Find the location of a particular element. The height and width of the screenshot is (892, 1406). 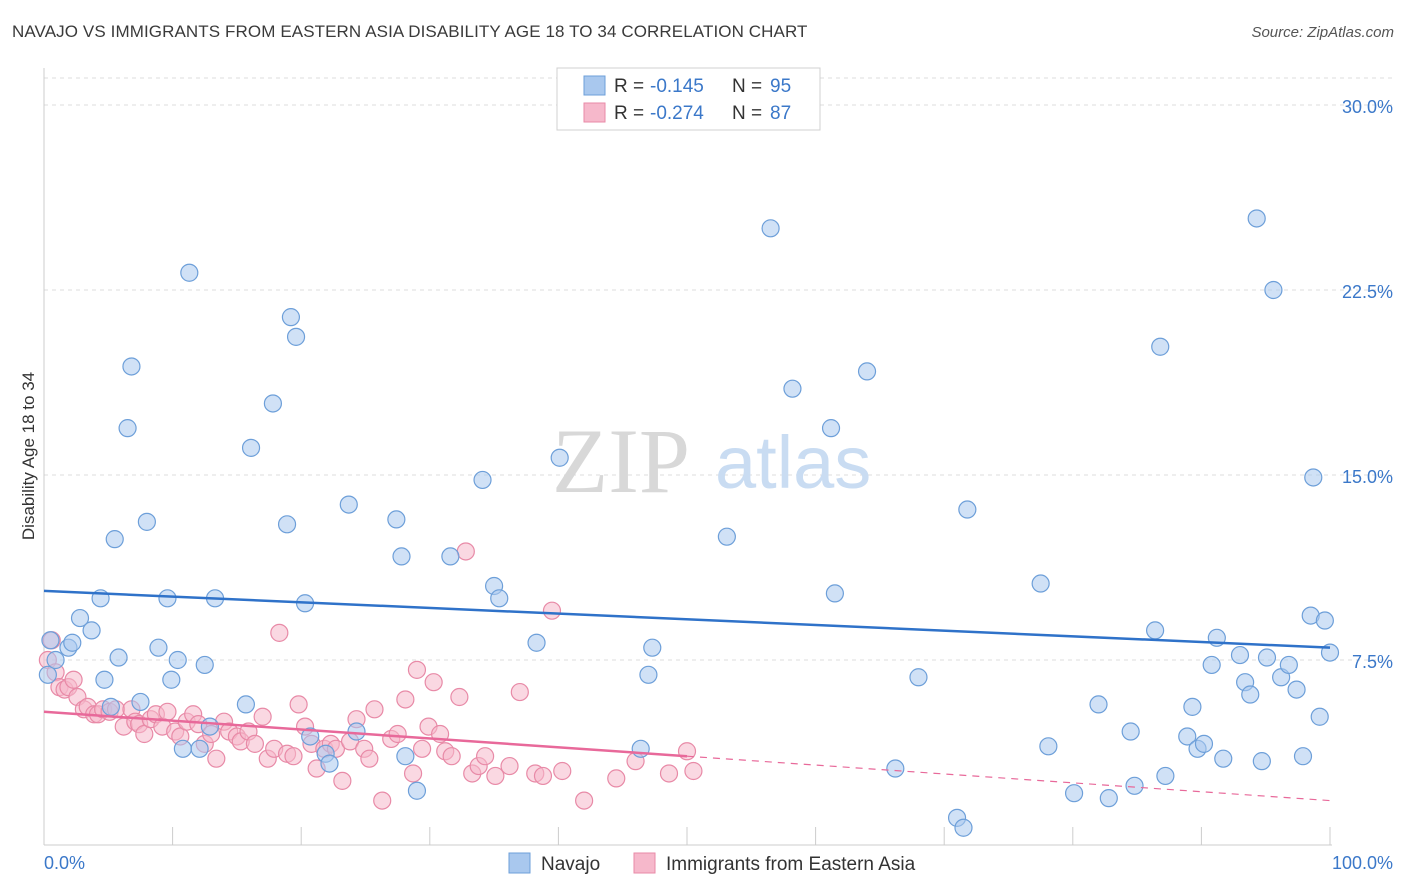

legend-swatch-eastasia is located at coordinates (594, 112).